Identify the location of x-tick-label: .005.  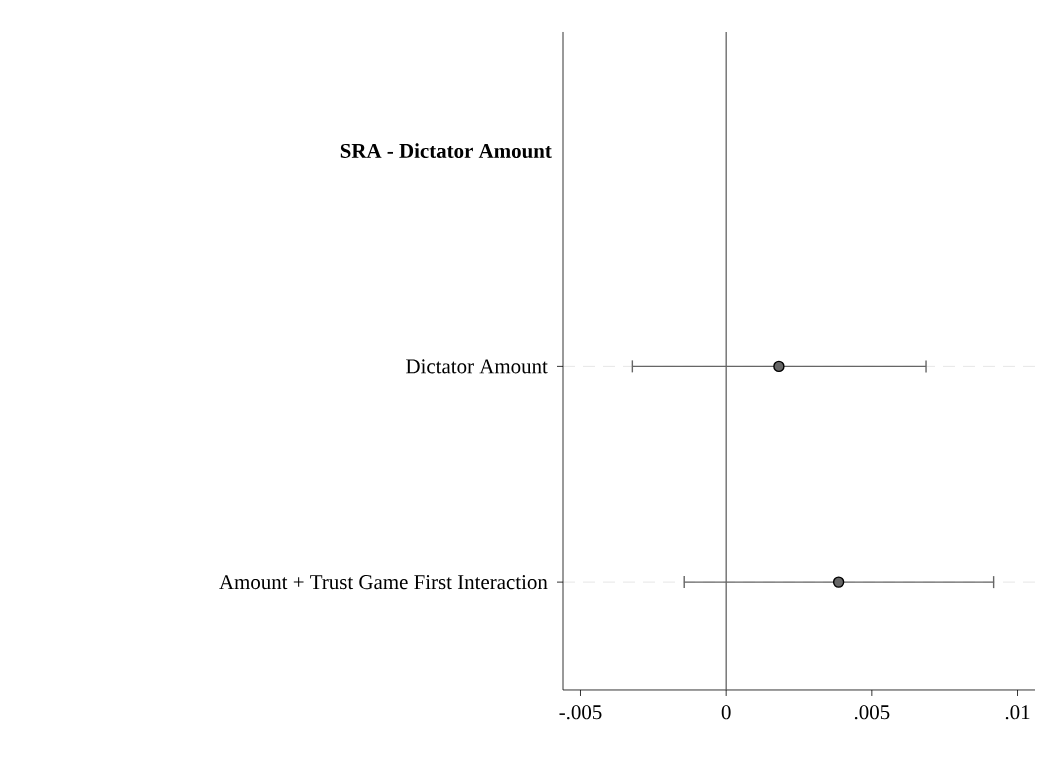
(872, 712).